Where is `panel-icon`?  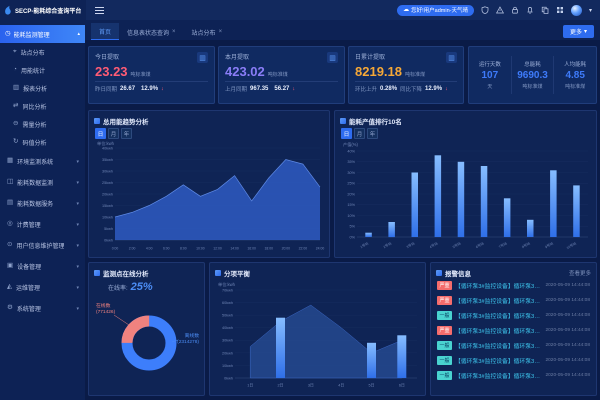
panel-icon is located at coordinates (218, 272).